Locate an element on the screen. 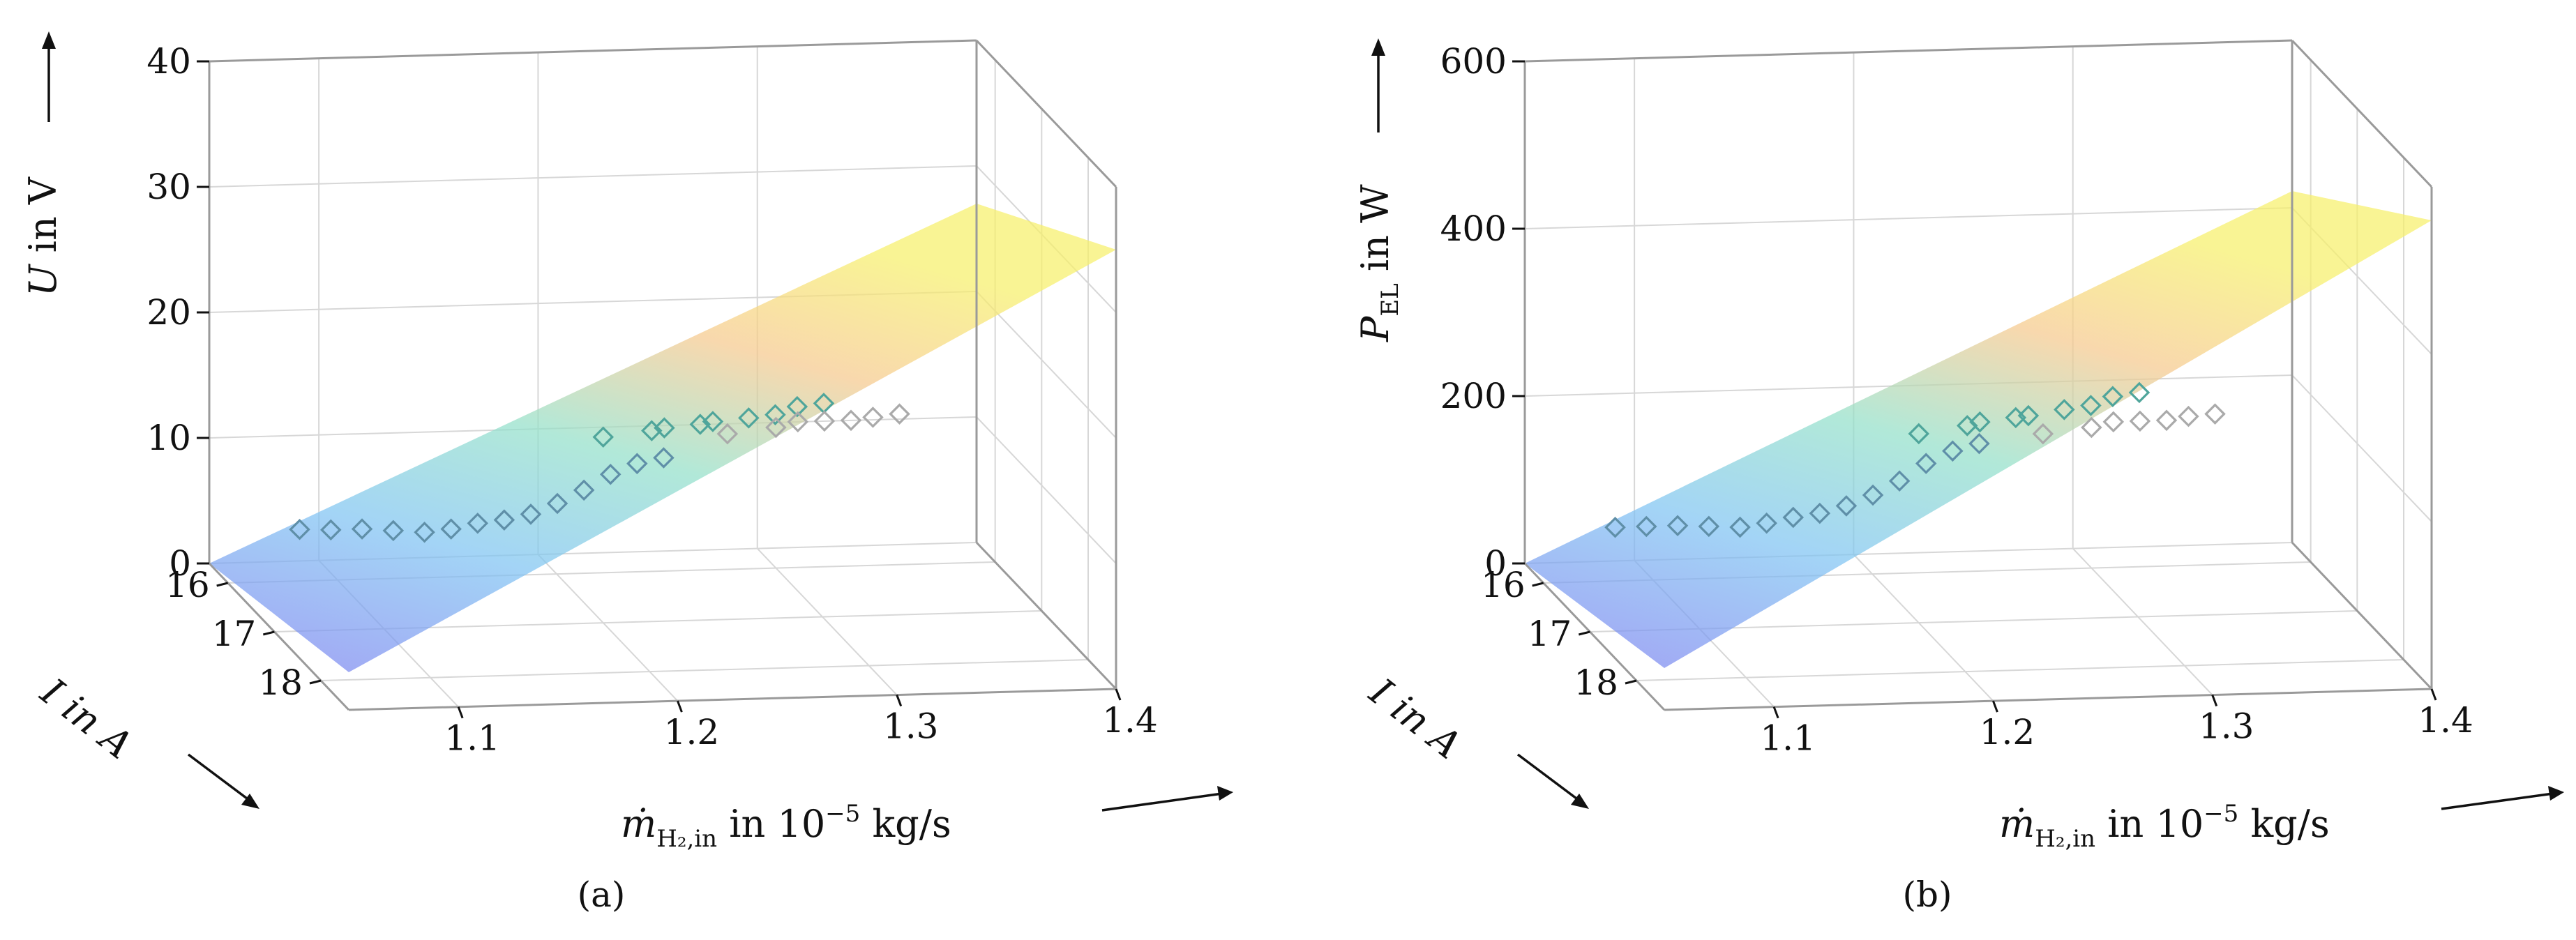 Image resolution: width=2576 pixels, height=940 pixels. y-axis-arrow is located at coordinates (223, 781).